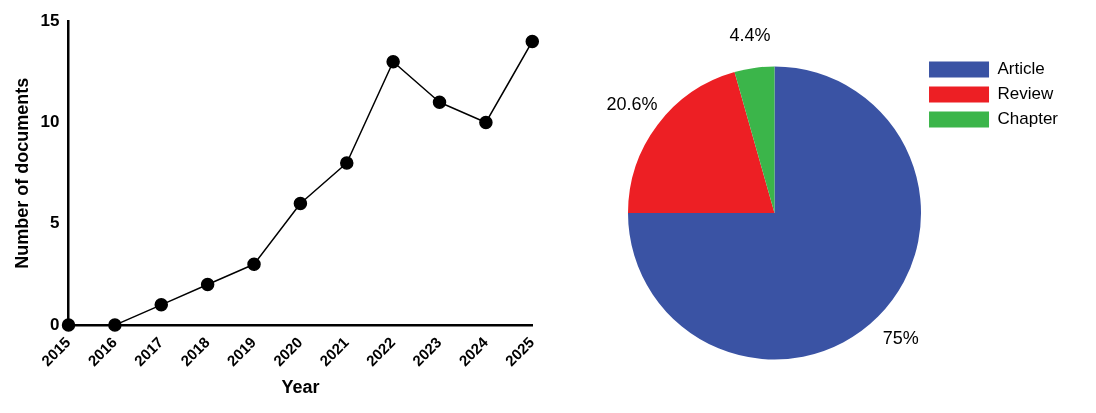  Describe the element at coordinates (50, 122) in the screenshot. I see `y-tick-label: 10` at that location.